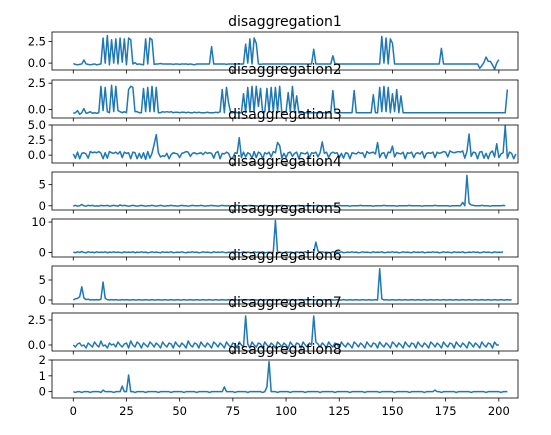 The image size is (551, 435). Describe the element at coordinates (37, 110) in the screenshot. I see `y-tick-label-2-1: 0.0` at that location.